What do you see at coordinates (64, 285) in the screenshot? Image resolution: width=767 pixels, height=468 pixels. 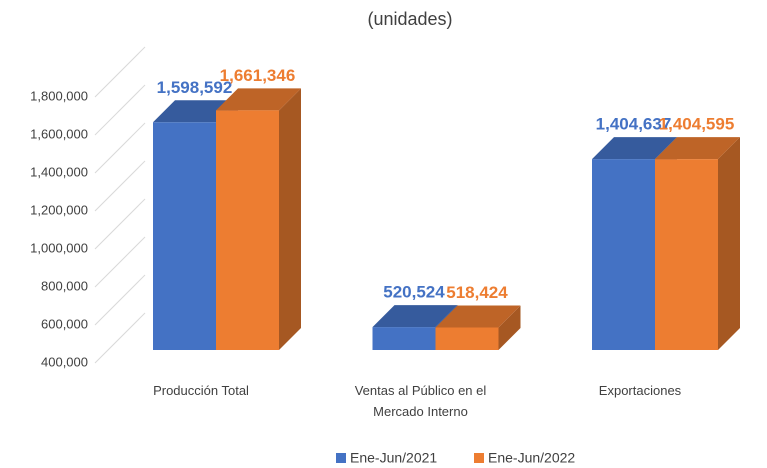 I see `y-tick-label: 800,000` at bounding box center [64, 285].